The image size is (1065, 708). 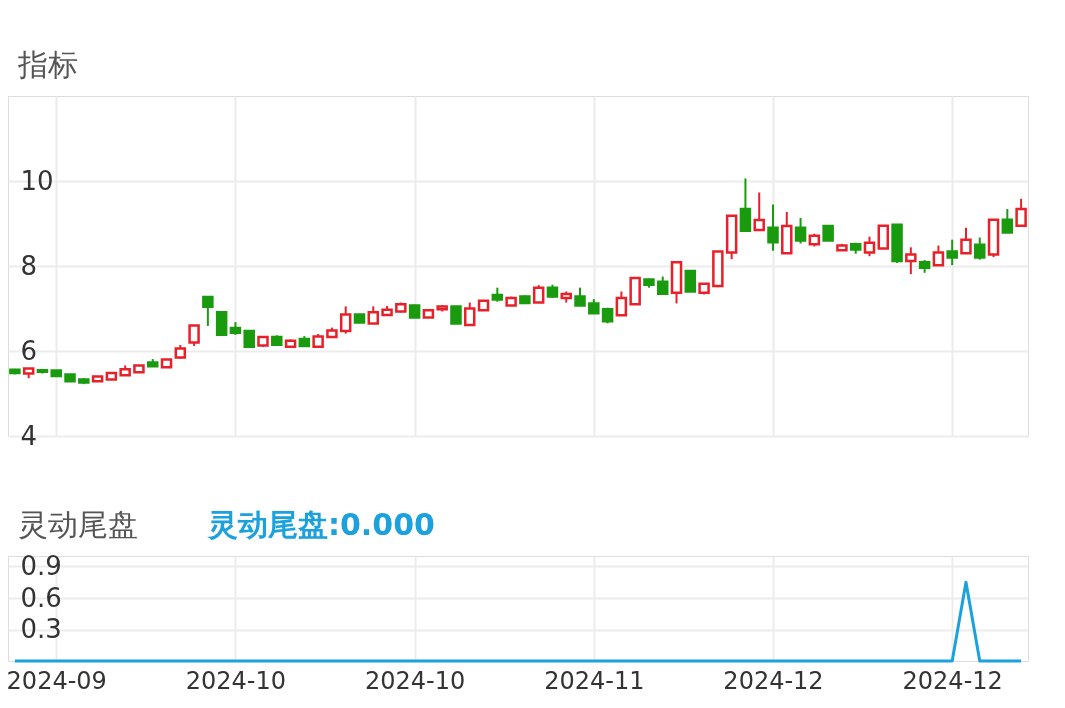 What do you see at coordinates (41, 629) in the screenshot?
I see `y-tick-label: 0.3` at bounding box center [41, 629].